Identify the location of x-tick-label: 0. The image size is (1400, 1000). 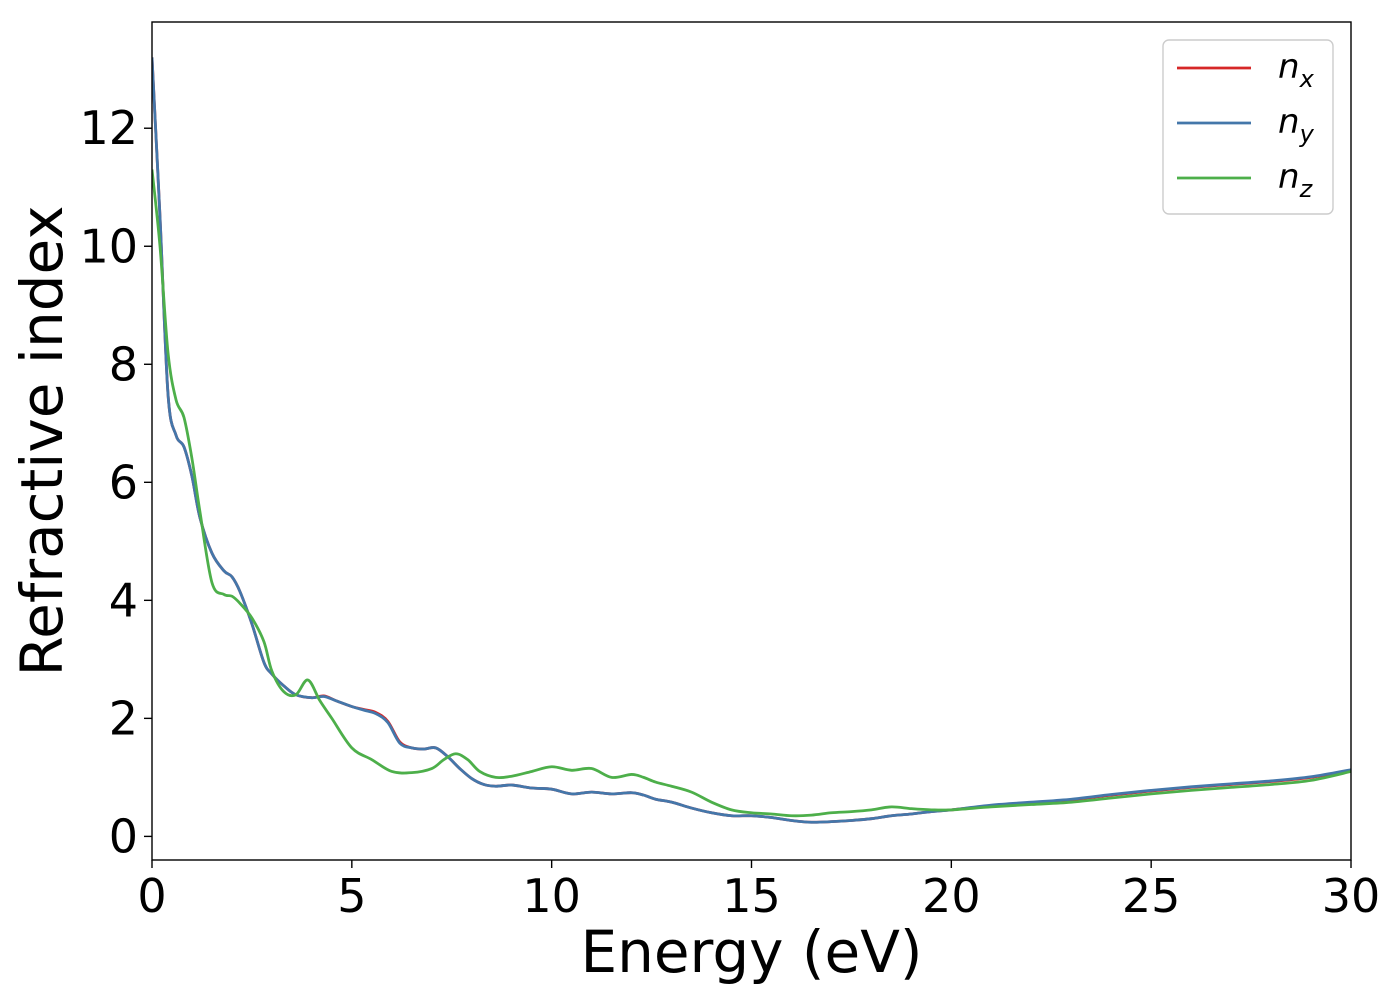
(151, 896).